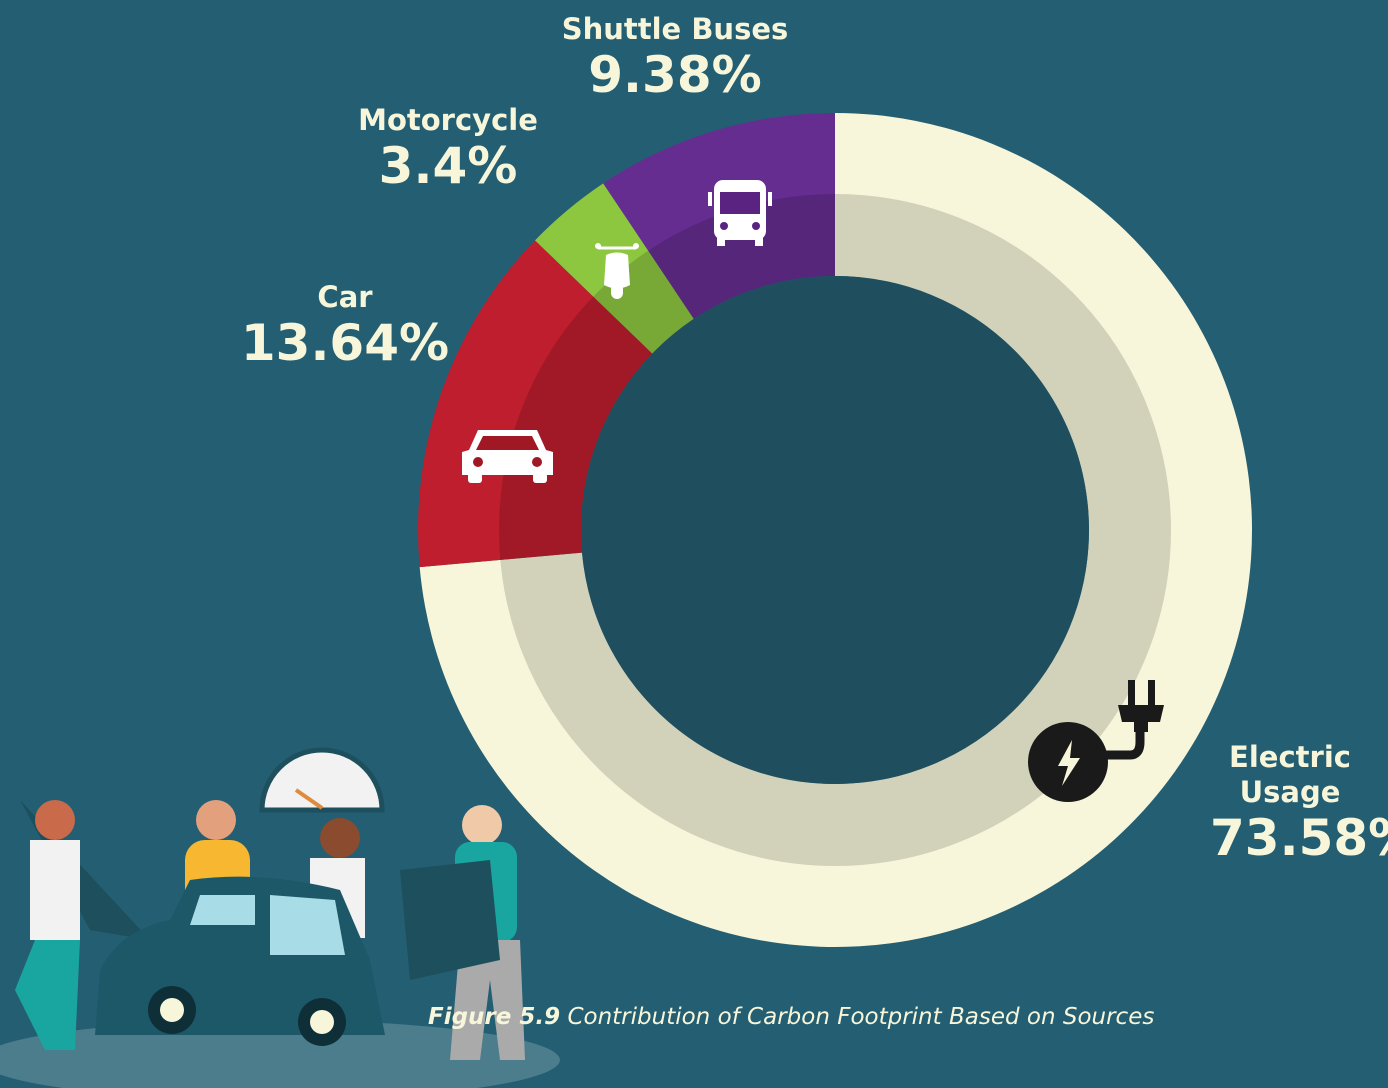 The width and height of the screenshot is (1388, 1088). What do you see at coordinates (1299, 838) in the screenshot?
I see `value-label: 73.58%` at bounding box center [1299, 838].